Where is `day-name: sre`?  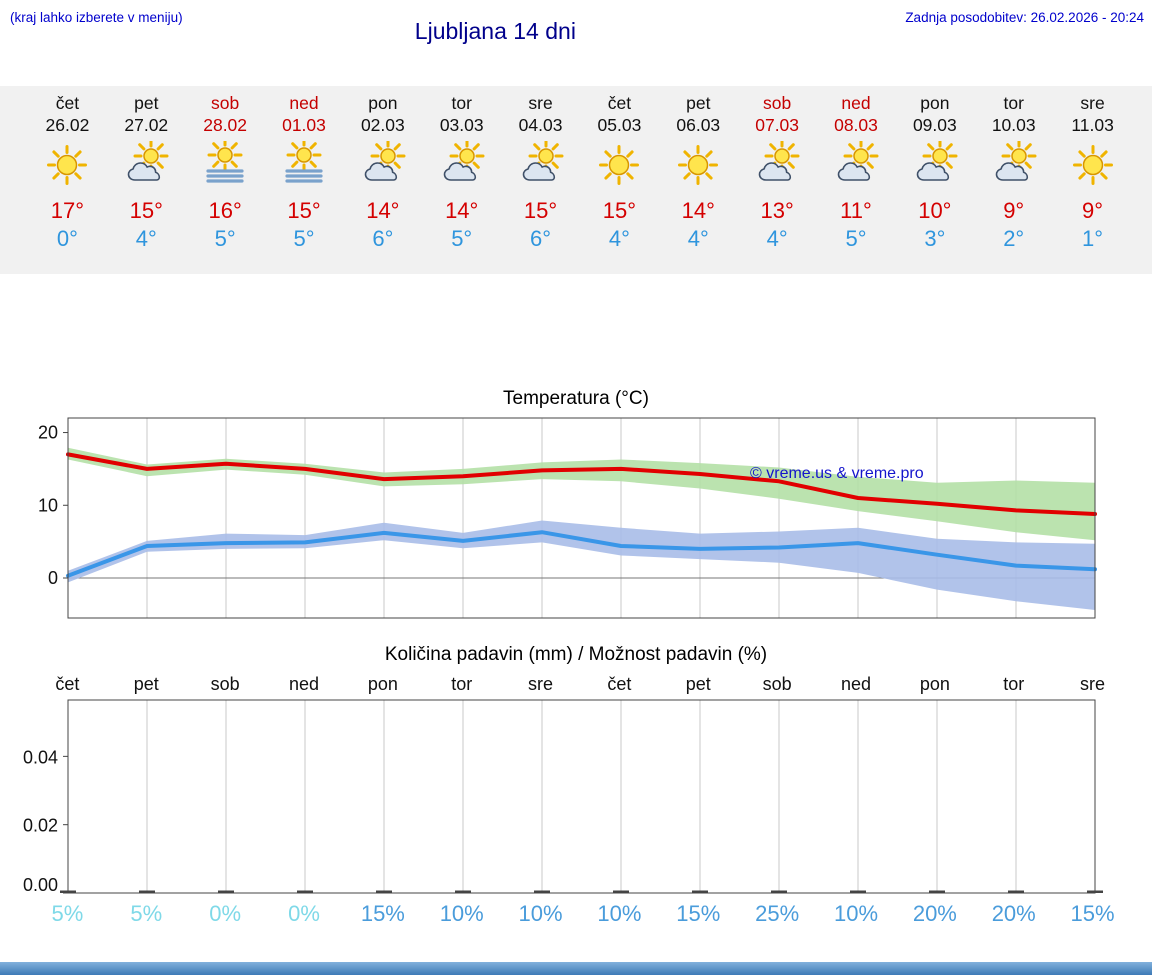
day-name: sre is located at coordinates (540, 103).